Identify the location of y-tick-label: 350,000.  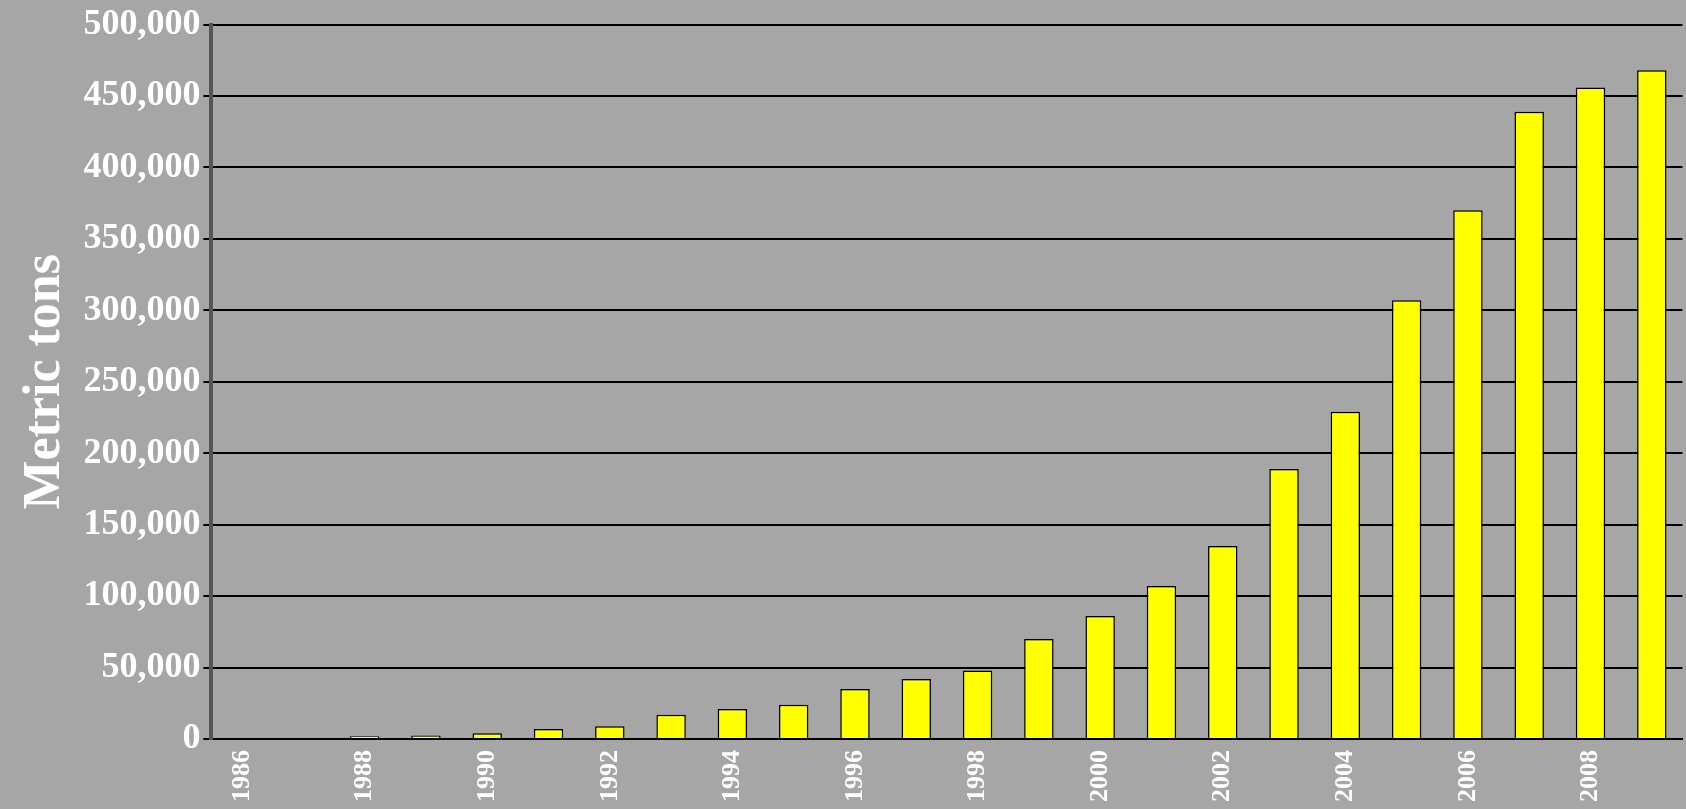
(142, 236).